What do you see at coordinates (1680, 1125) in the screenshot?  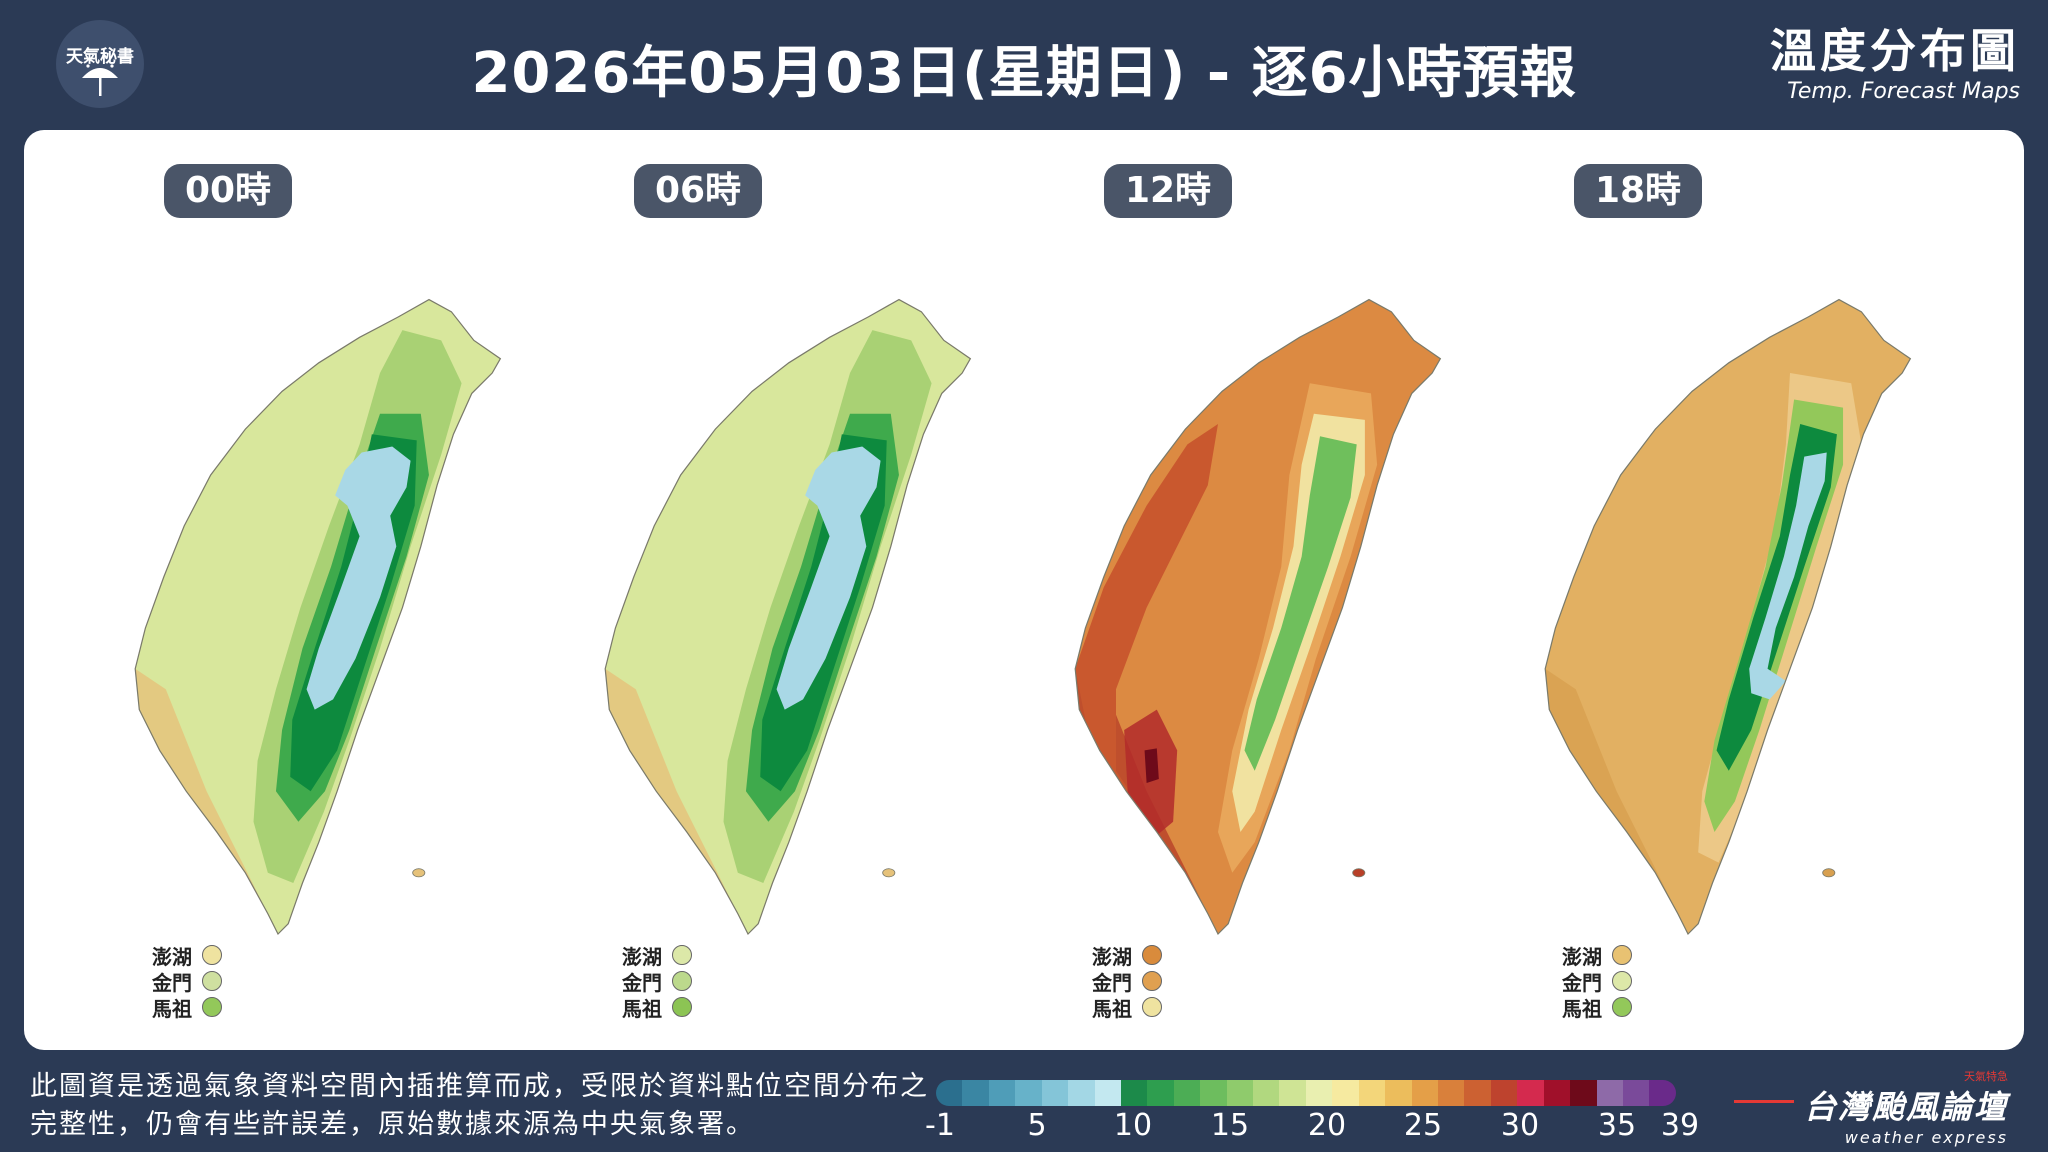 I see `scale-tick-label: 39` at bounding box center [1680, 1125].